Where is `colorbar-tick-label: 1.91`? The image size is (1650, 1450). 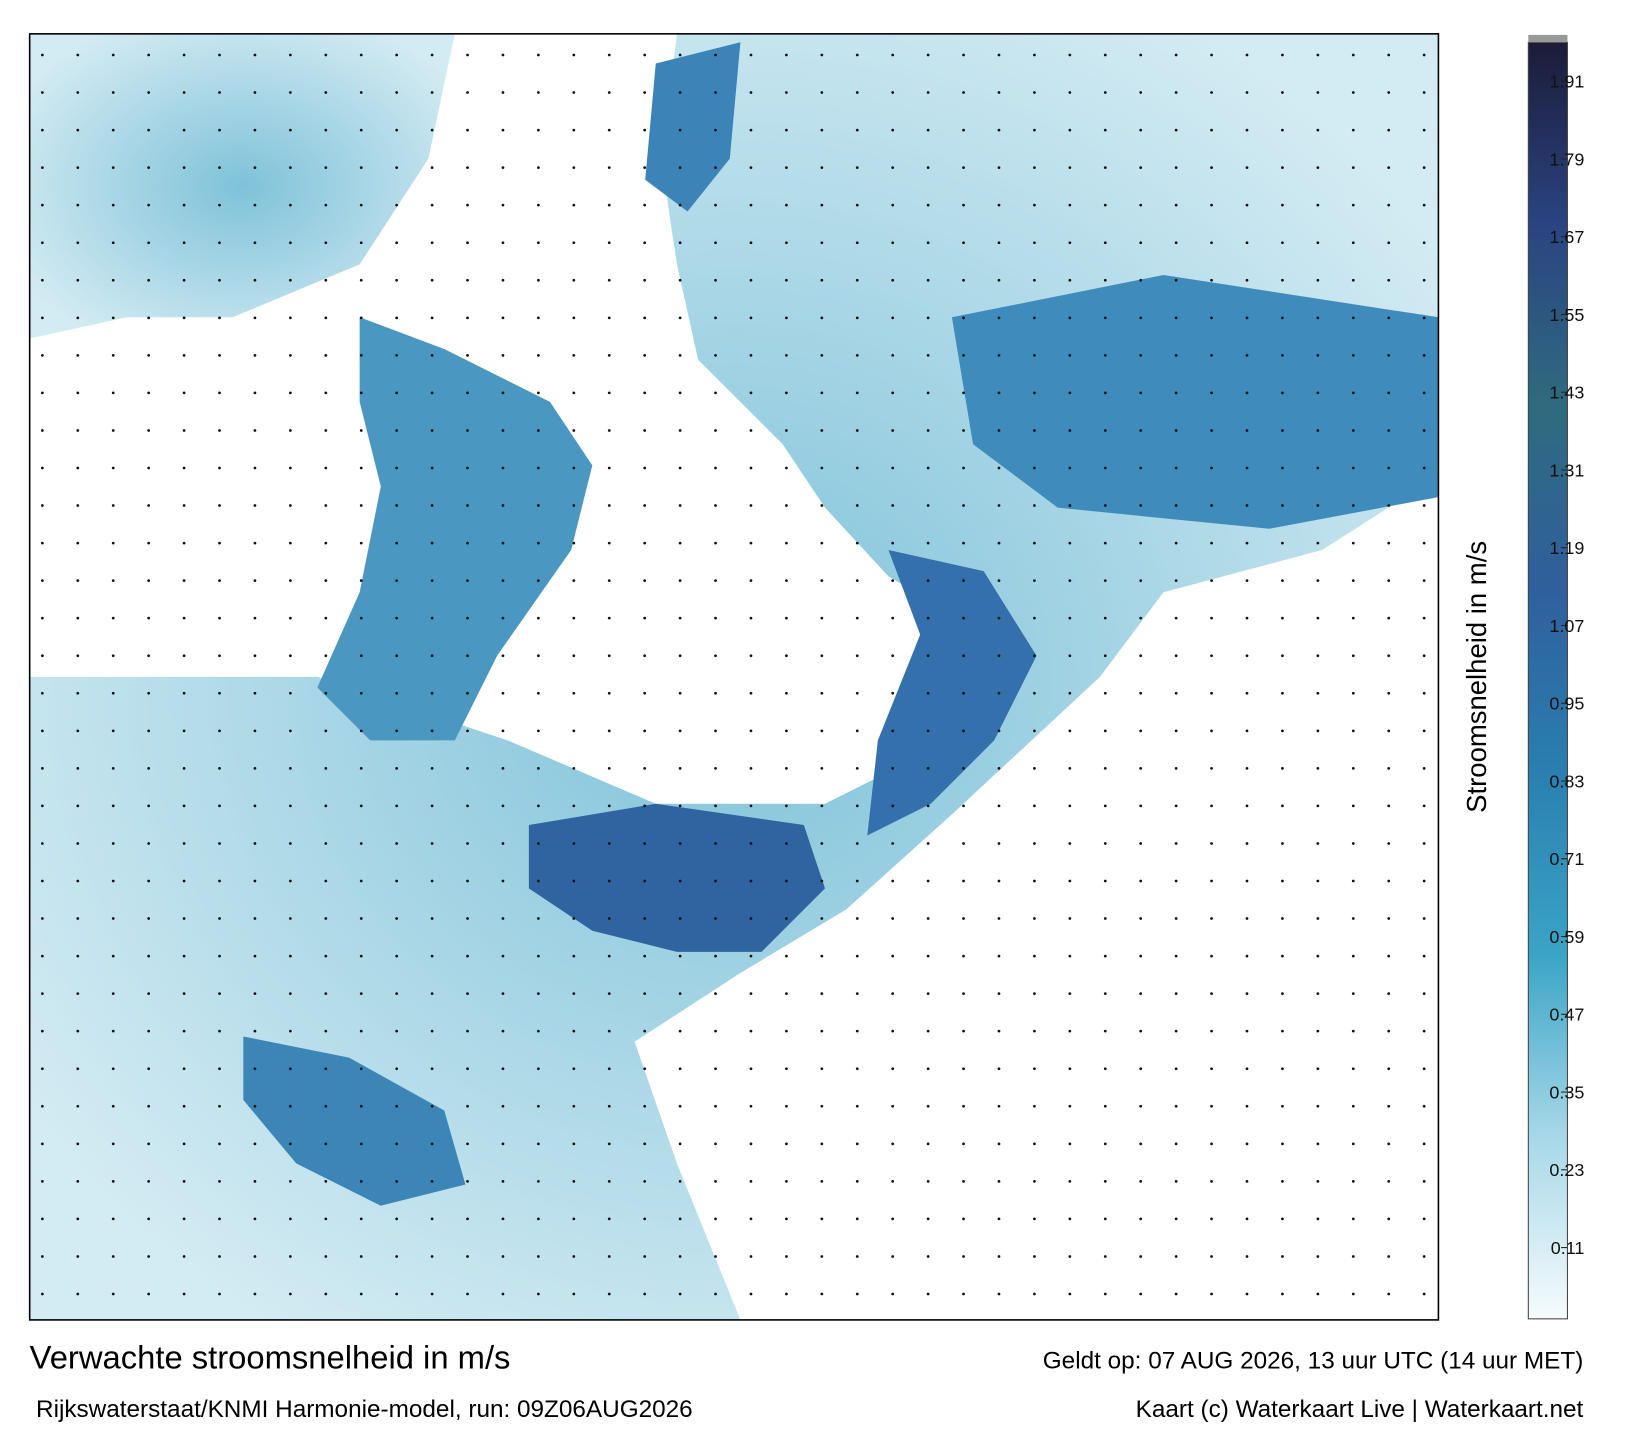
colorbar-tick-label: 1.91 is located at coordinates (1566, 82).